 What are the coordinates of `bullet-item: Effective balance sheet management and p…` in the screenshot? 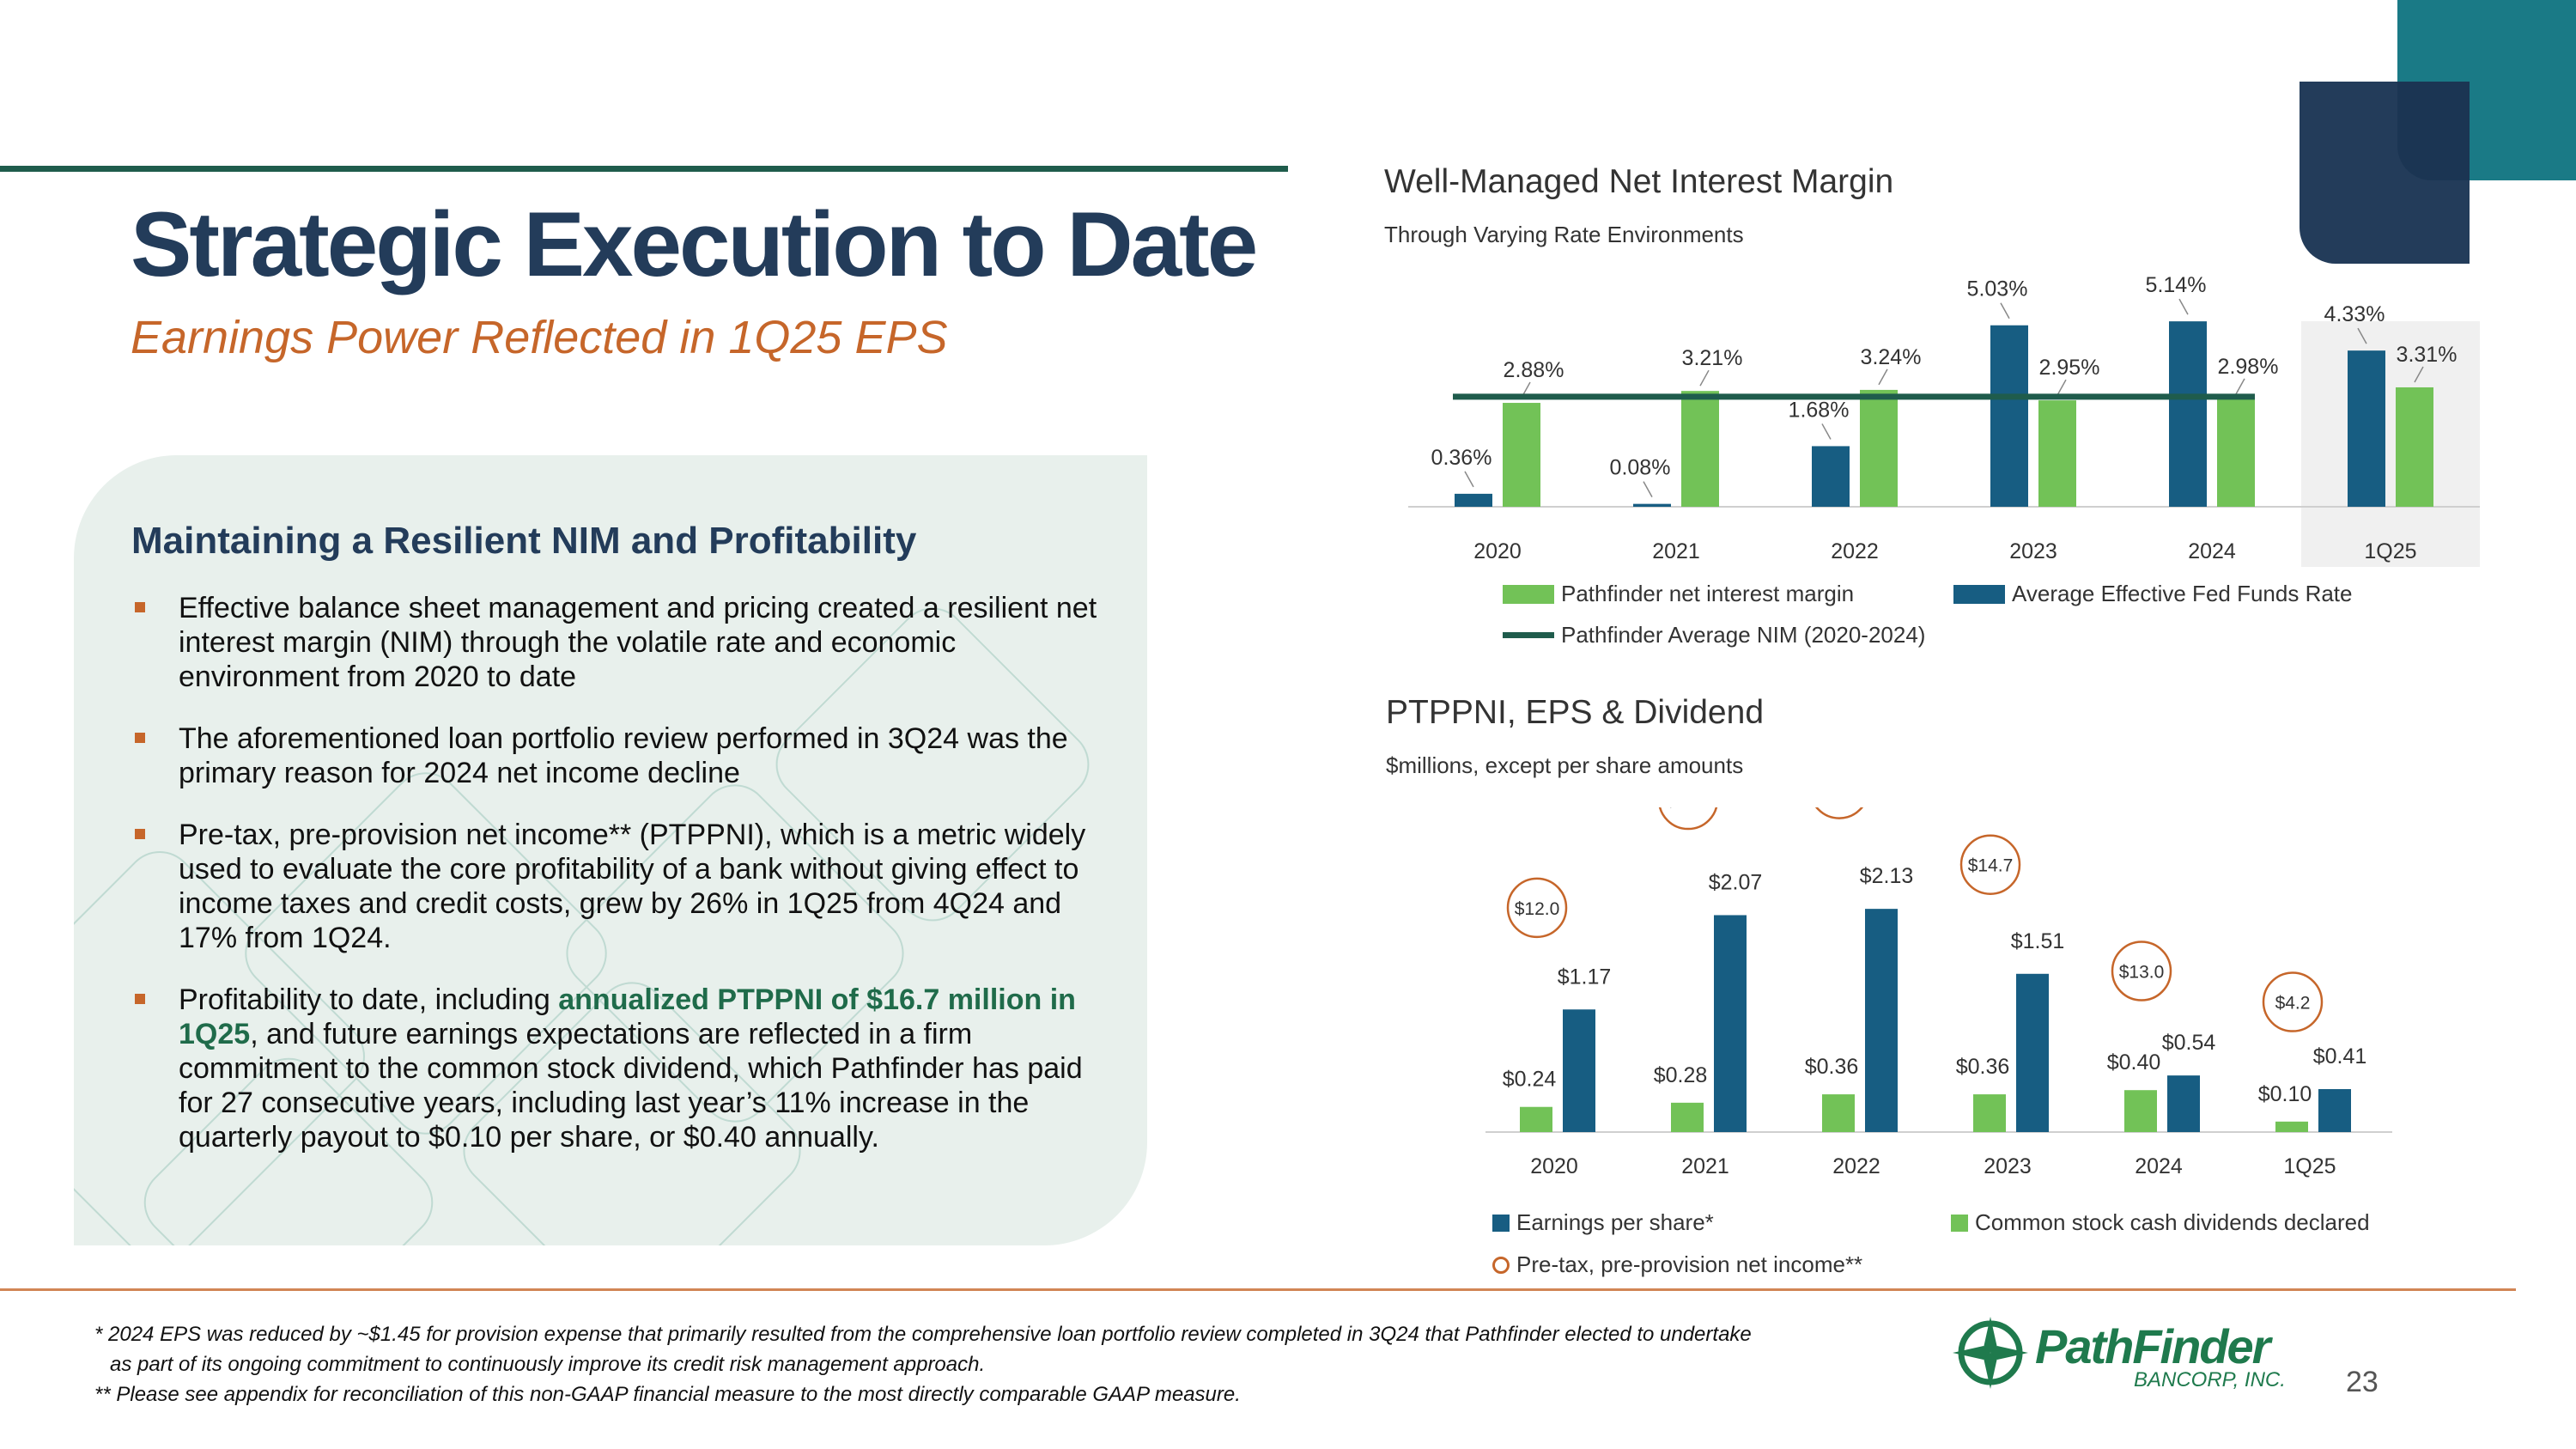 It's located at (620, 642).